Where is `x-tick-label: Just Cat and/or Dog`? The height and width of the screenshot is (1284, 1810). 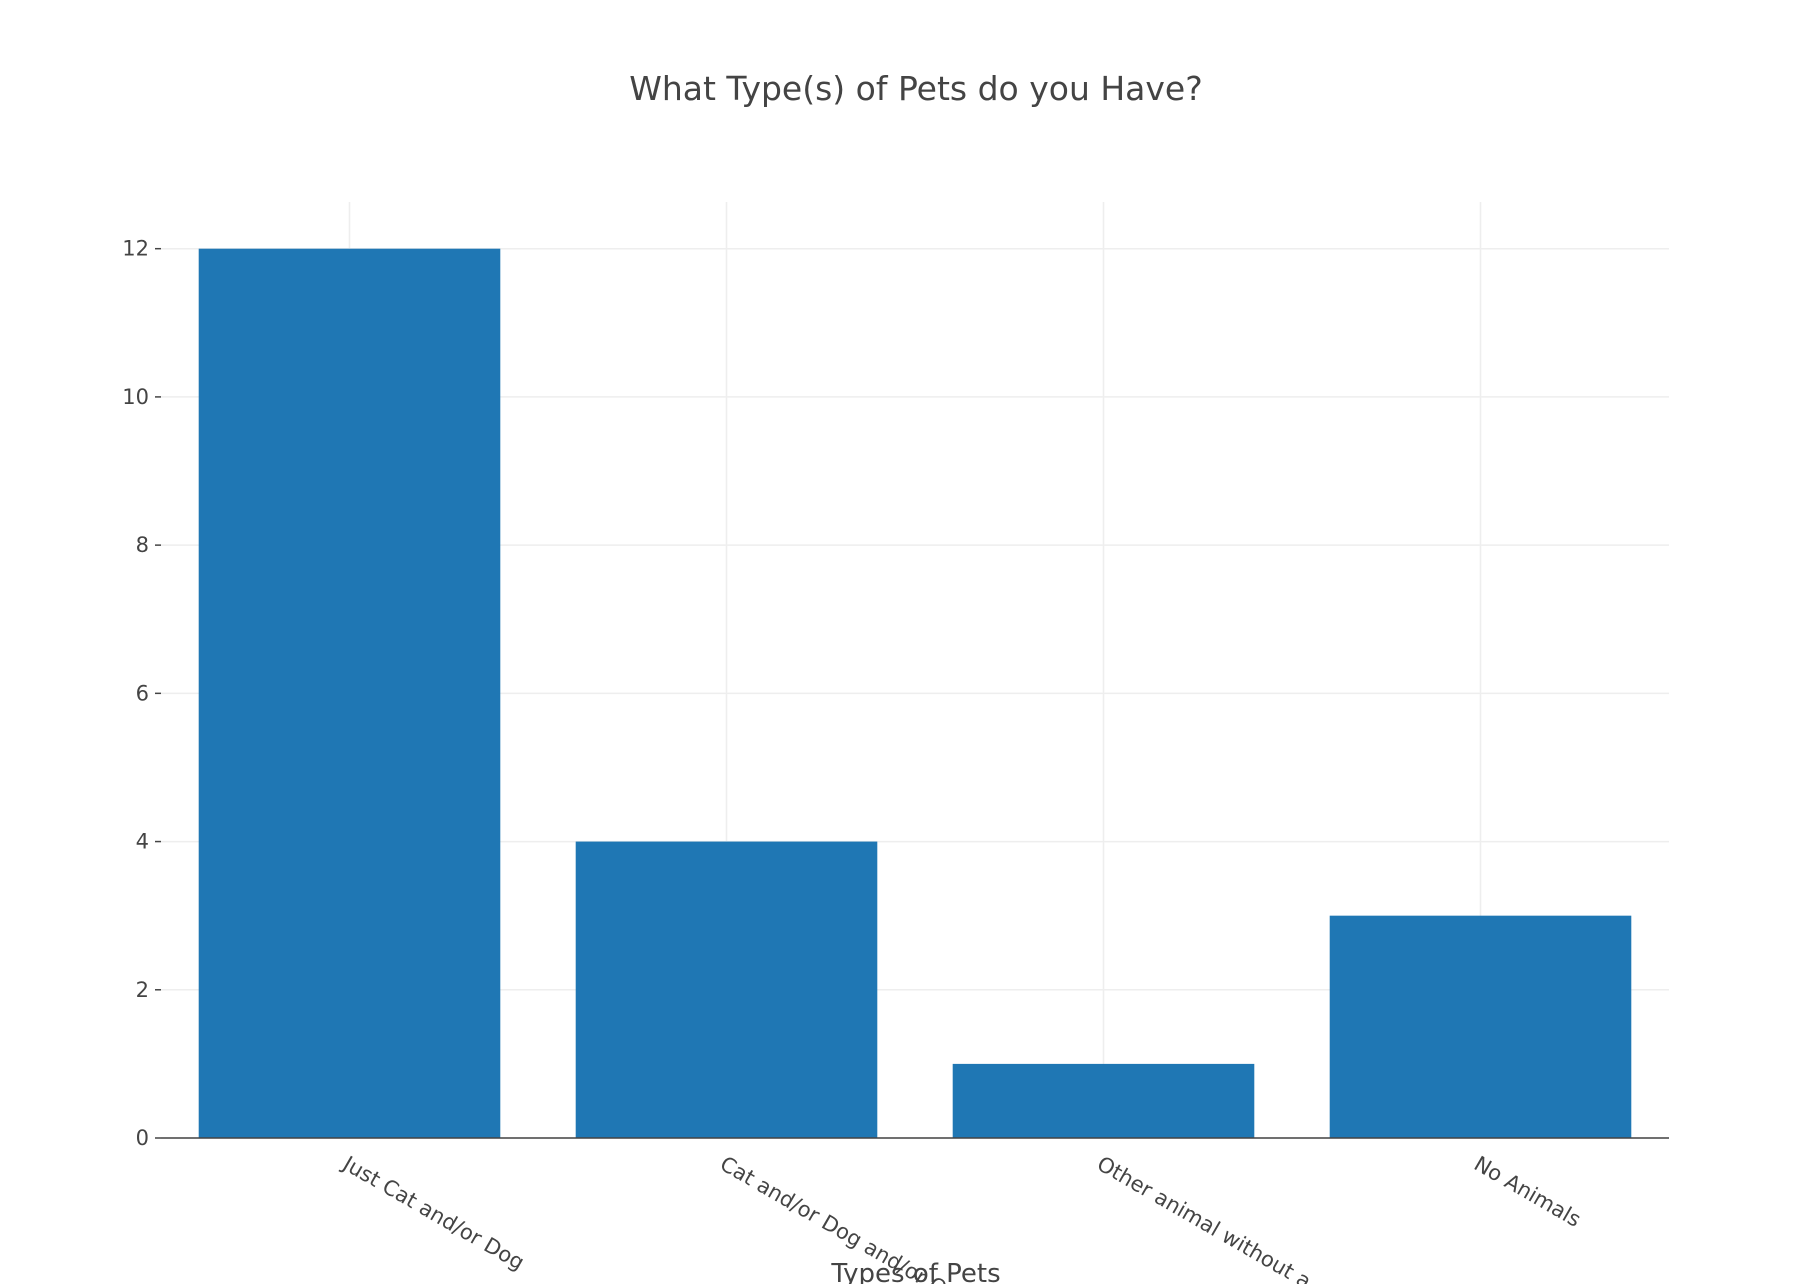 x-tick-label: Just Cat and/or Dog is located at coordinates (432, 1213).